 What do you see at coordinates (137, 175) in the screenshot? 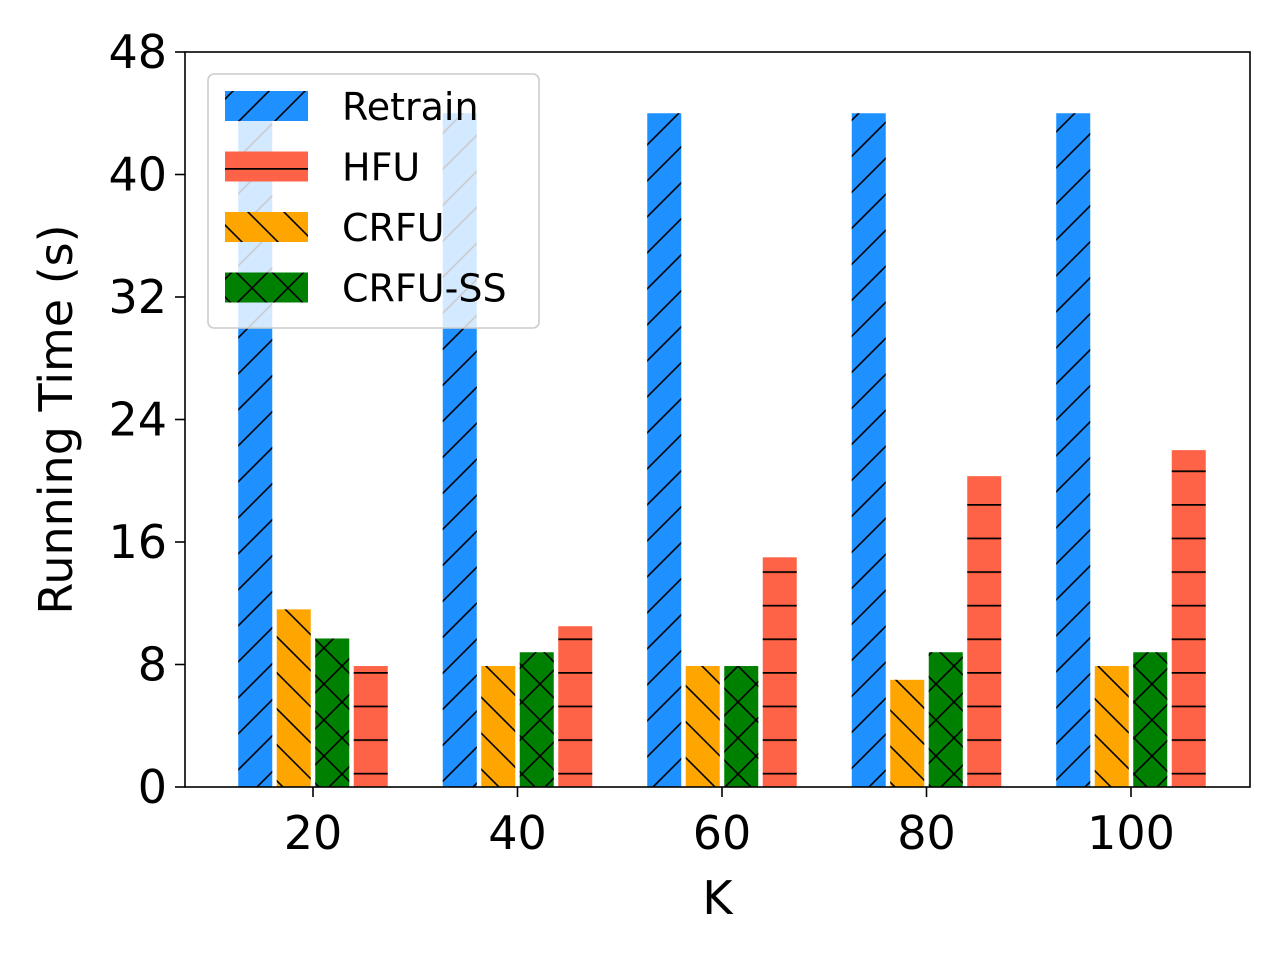
I see `y-tick-label: 40` at bounding box center [137, 175].